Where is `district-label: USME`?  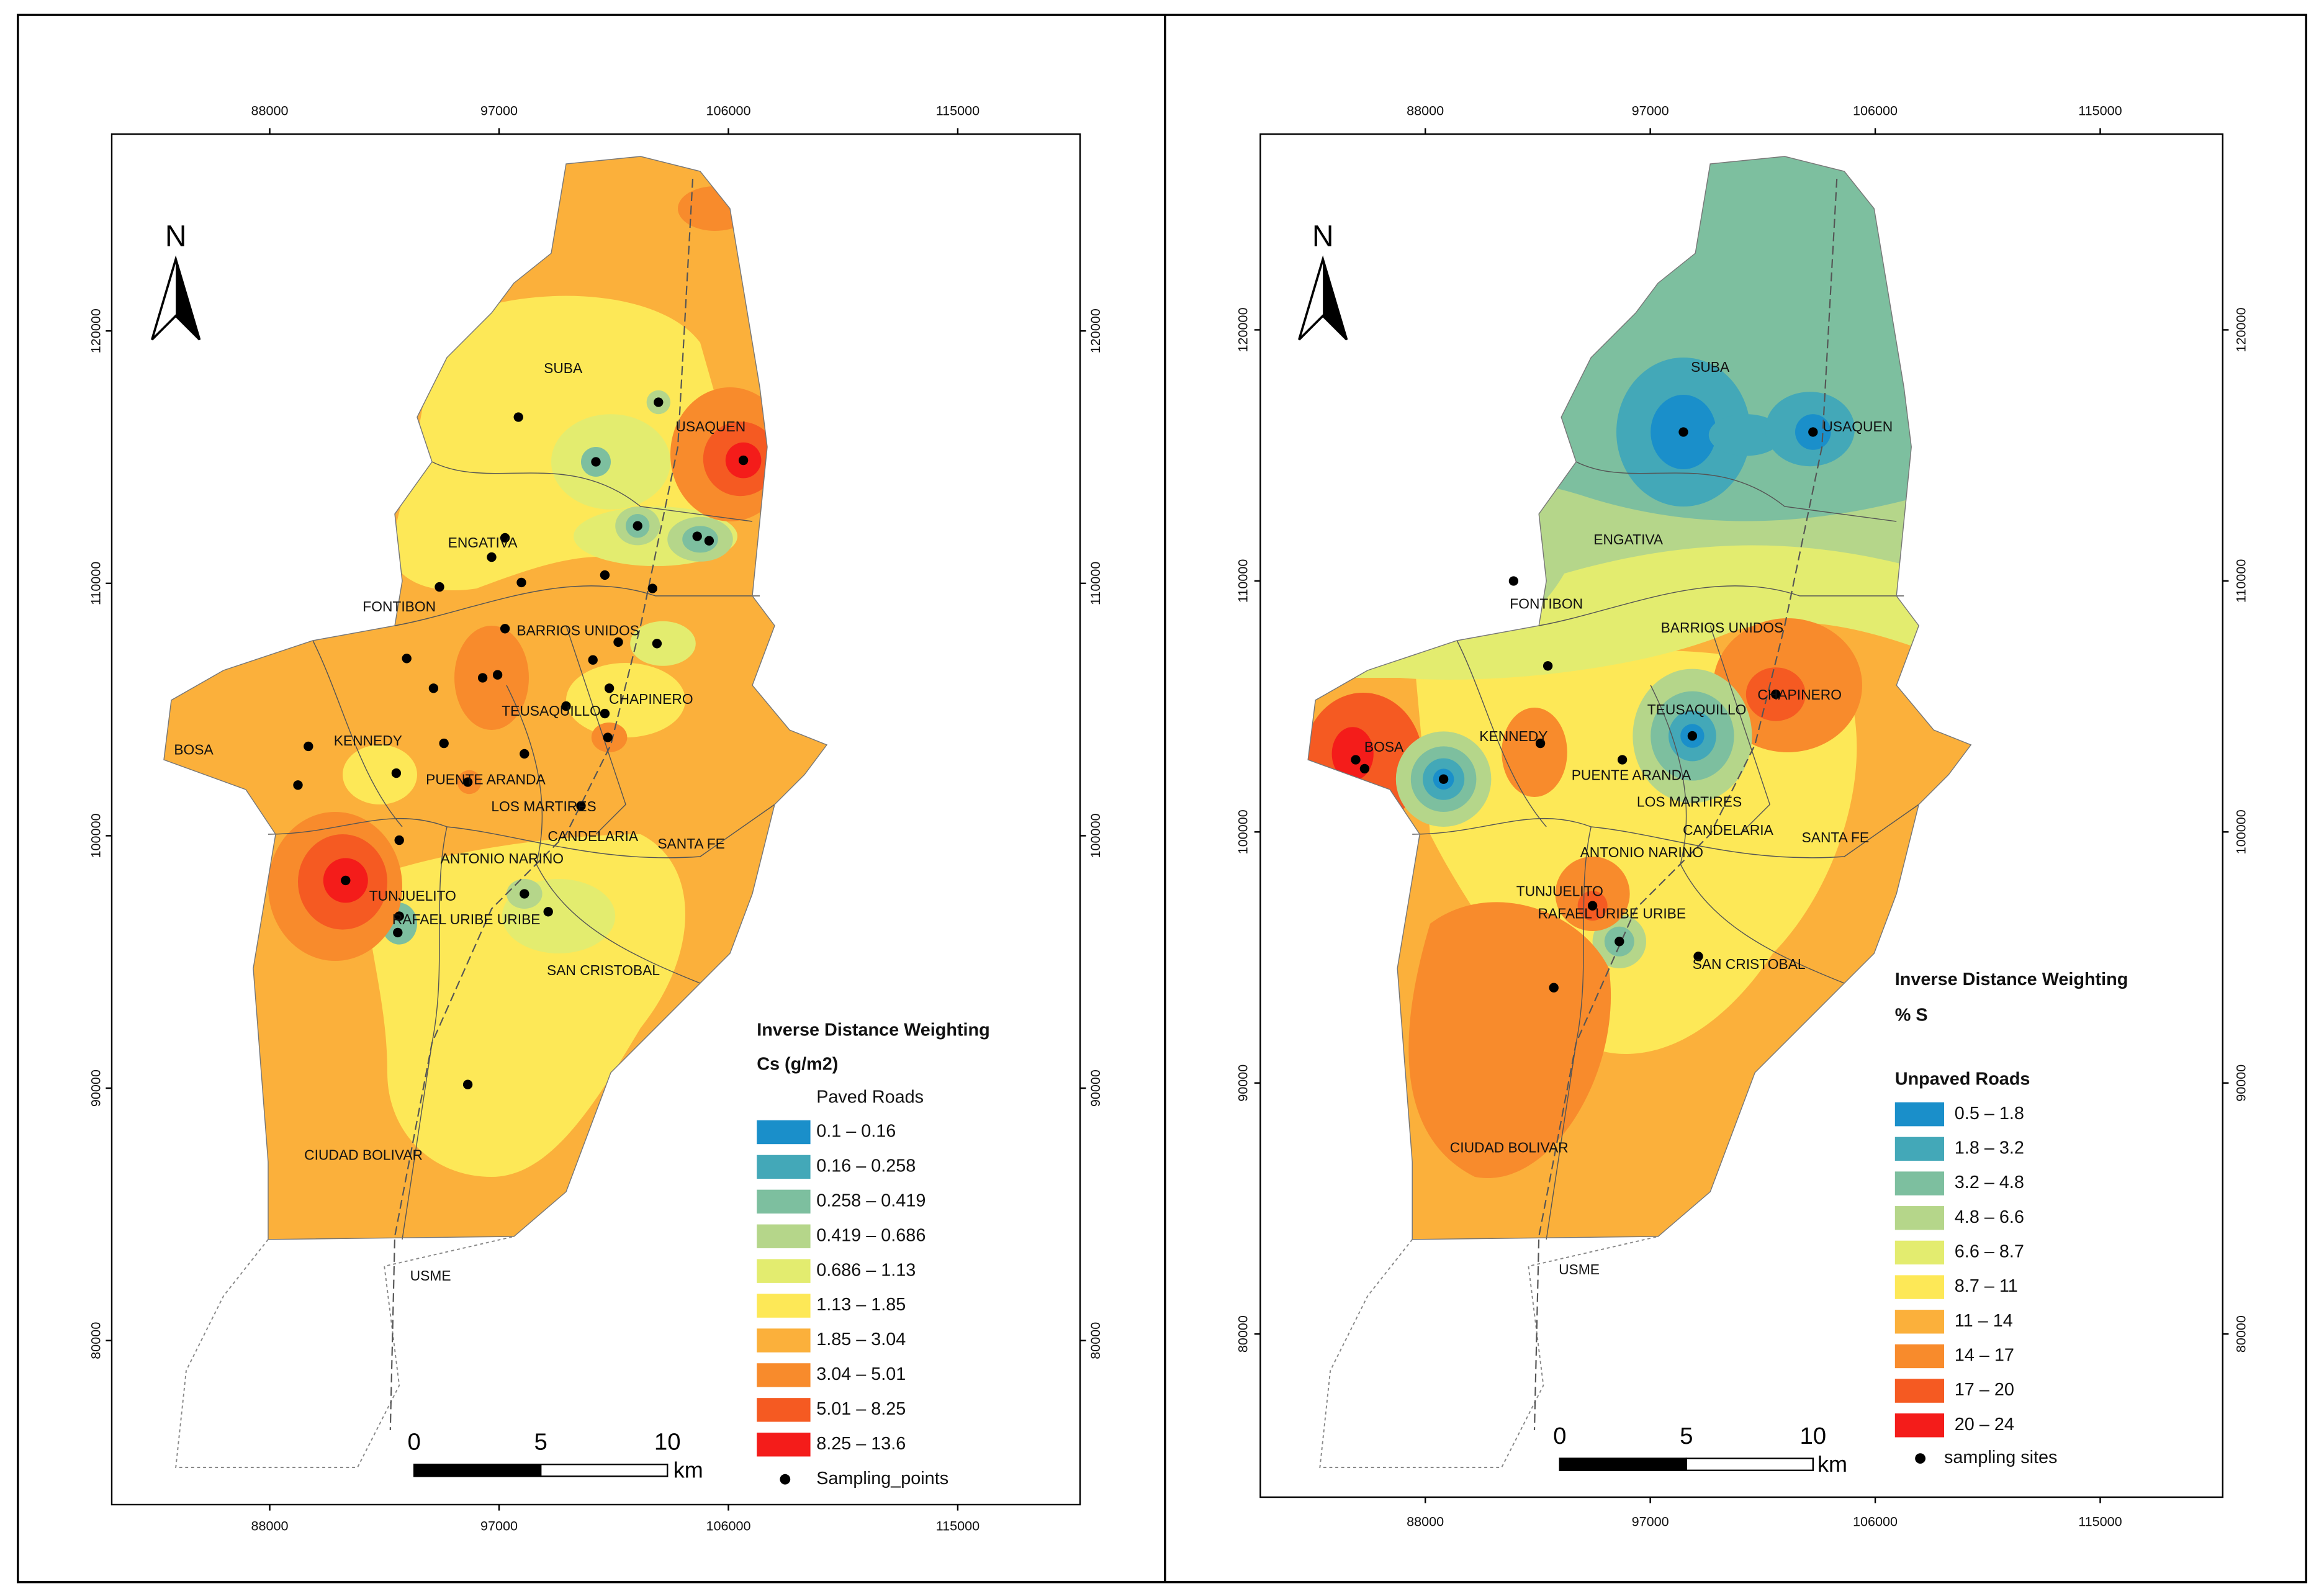
district-label: USME is located at coordinates (430, 1276).